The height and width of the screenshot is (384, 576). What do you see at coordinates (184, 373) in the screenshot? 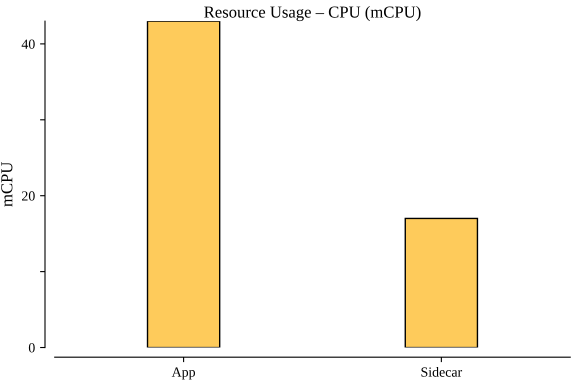
I see `x-tick-label: App` at bounding box center [184, 373].